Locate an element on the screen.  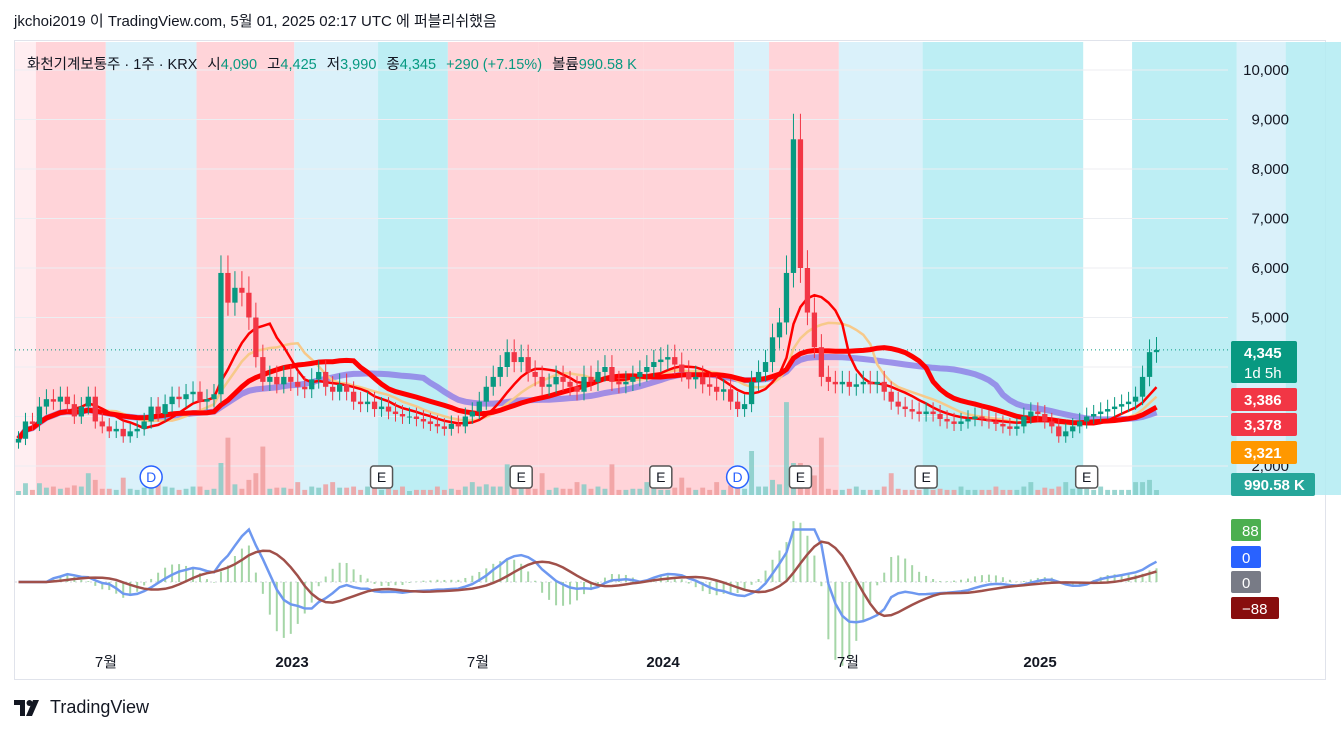
x-tick-label: 7월 is located at coordinates (106, 662).